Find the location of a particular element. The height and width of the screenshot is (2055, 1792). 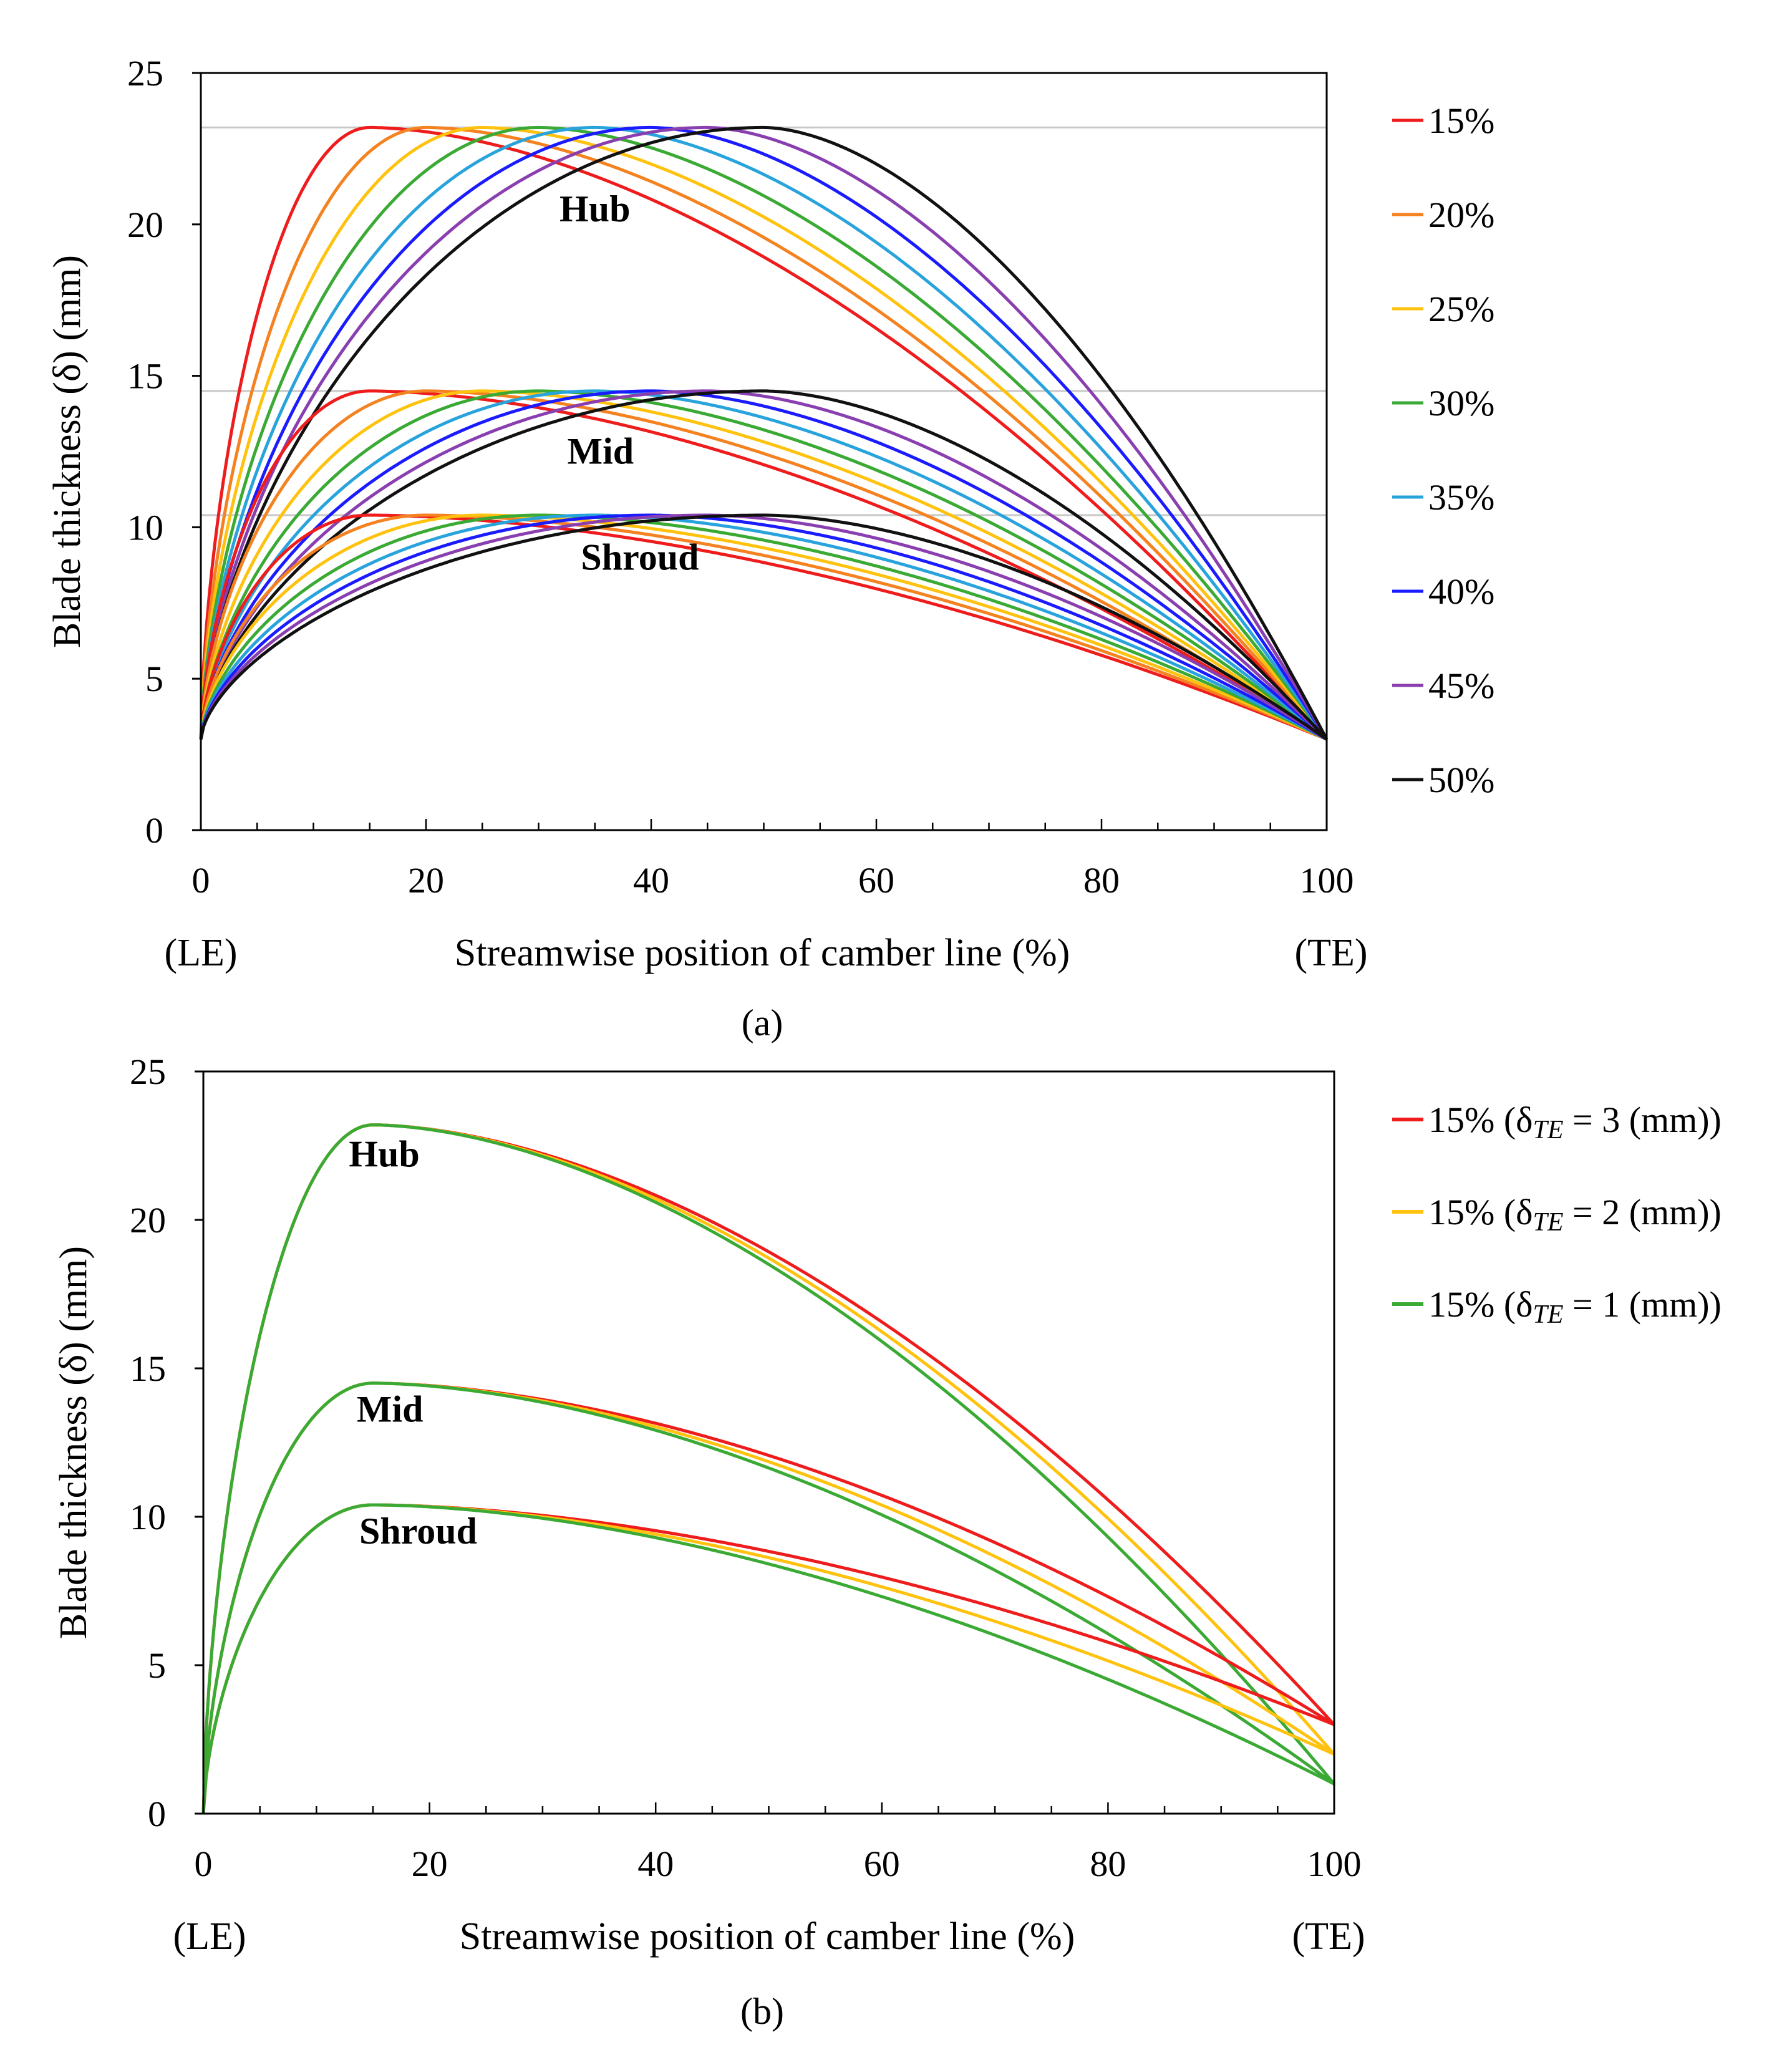

legend-entry-label: 15% (δTE = 3 (mm)) is located at coordinates (1575, 1122).